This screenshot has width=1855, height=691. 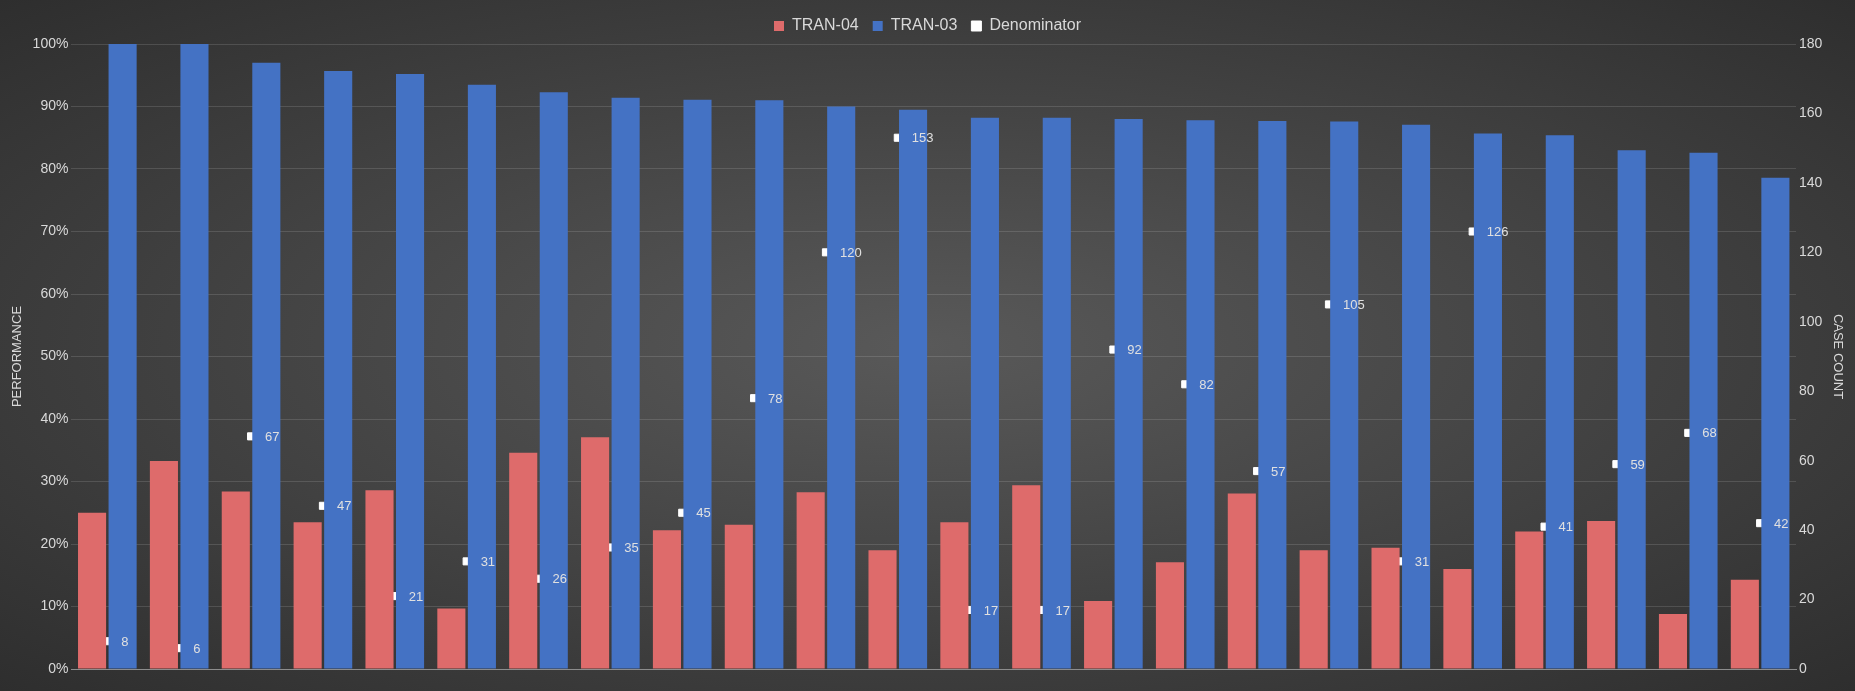 What do you see at coordinates (1035, 25) in the screenshot?
I see `legend-label: Denominator` at bounding box center [1035, 25].